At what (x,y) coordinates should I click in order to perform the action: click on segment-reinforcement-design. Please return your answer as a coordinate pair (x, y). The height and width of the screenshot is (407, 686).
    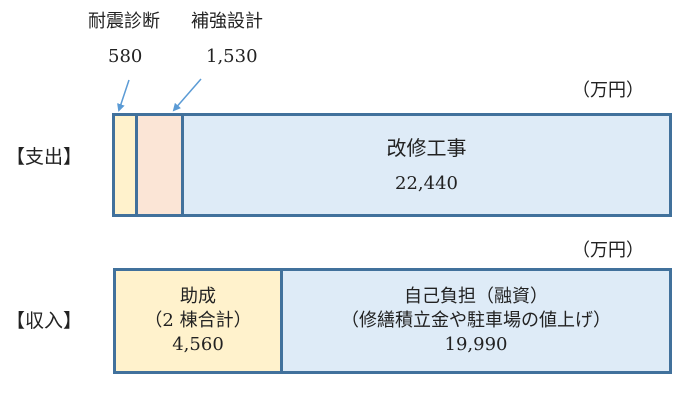
    Looking at the image, I should click on (158, 165).